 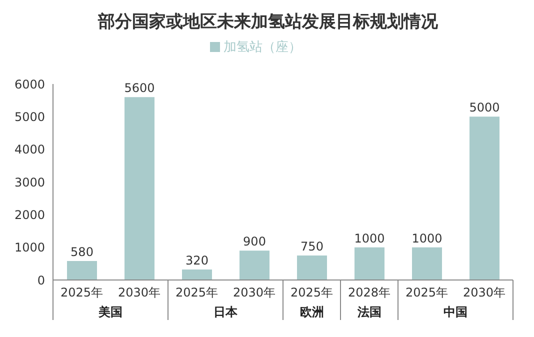 What do you see at coordinates (29, 84) in the screenshot?
I see `y-tick-label: 6000` at bounding box center [29, 84].